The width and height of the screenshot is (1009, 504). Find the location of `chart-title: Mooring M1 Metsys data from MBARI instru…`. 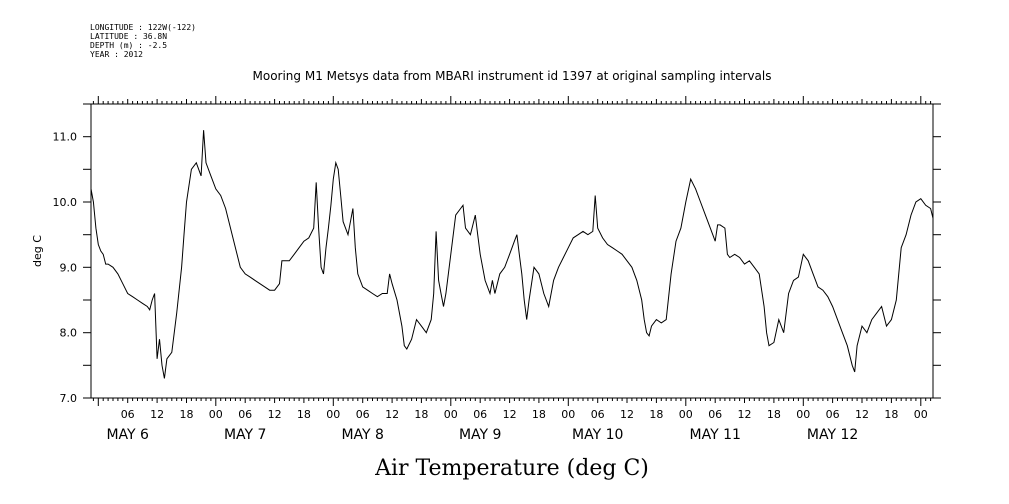

chart-title: Mooring M1 Metsys data from MBARI instru… is located at coordinates (512, 76).